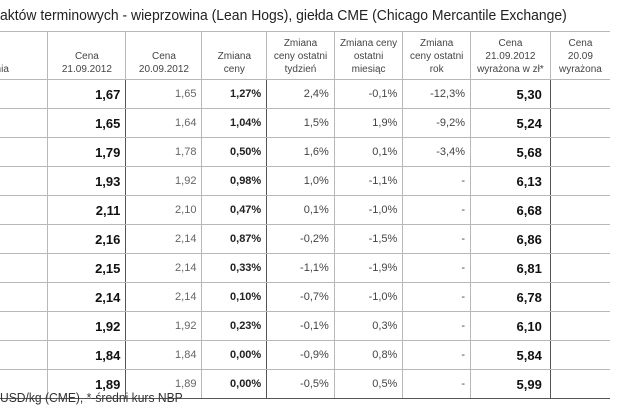 This screenshot has width=620, height=413. I want to click on price-pln-21-cell: 6,86, so click(510, 239).